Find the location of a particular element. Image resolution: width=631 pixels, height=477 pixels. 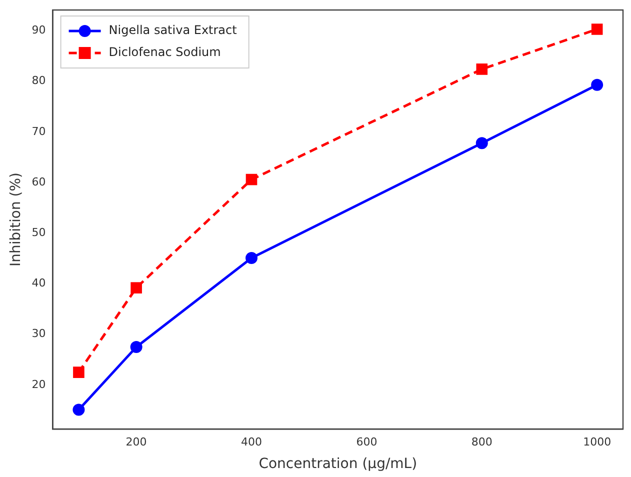

y-axis-title: Inhibition (%) is located at coordinates (16, 219).